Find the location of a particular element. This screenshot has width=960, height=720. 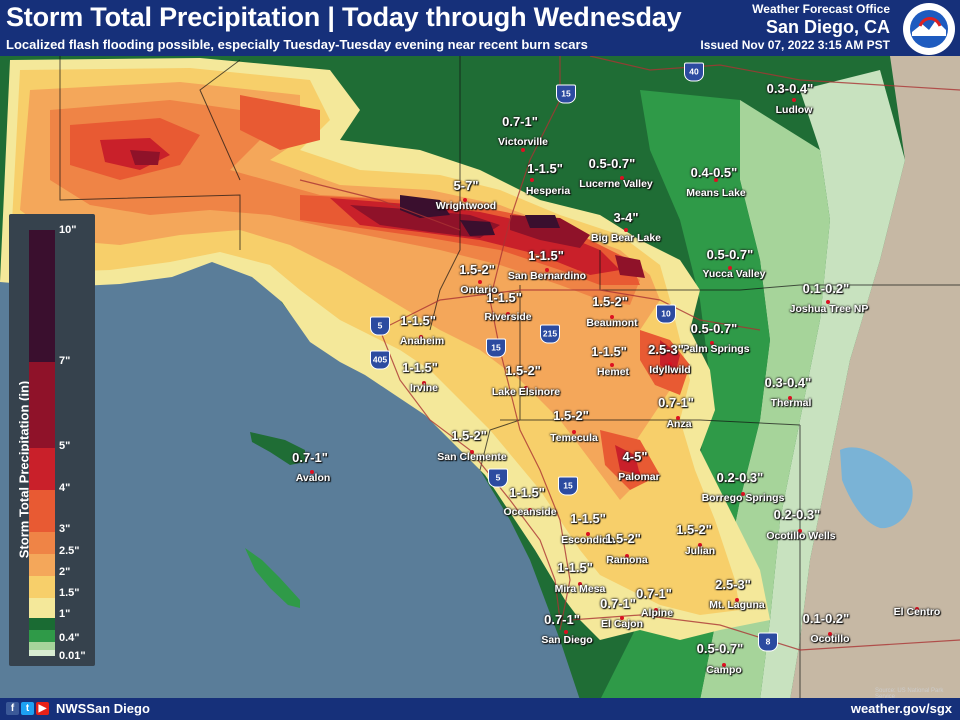

legend-label: 4" is located at coordinates (65, 488).